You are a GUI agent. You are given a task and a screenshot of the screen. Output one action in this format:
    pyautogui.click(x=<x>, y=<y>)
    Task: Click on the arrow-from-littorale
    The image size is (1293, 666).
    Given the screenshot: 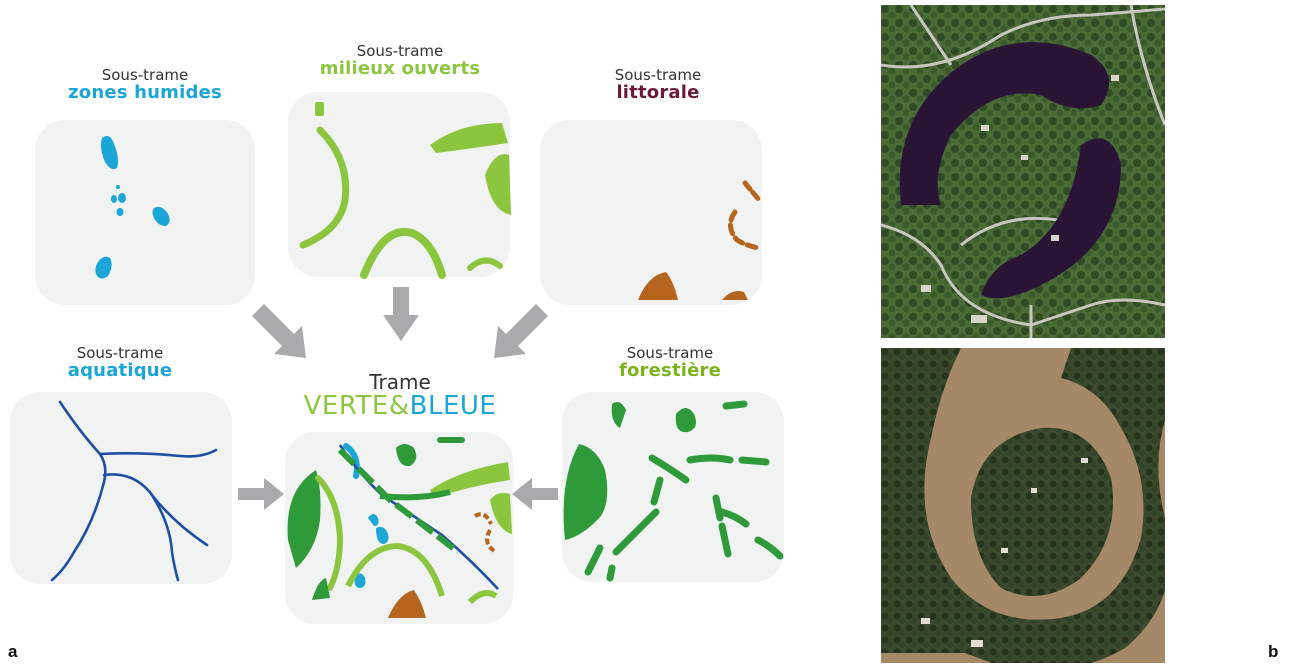 What is the action you would take?
    pyautogui.click(x=521, y=331)
    